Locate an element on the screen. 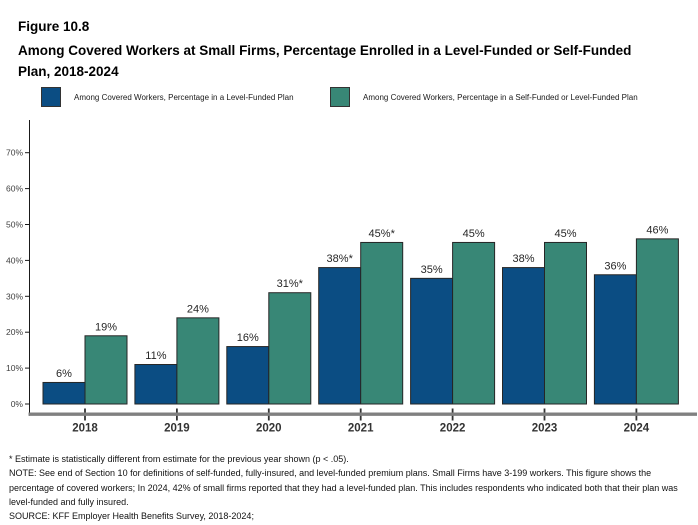  y-tick-label: 60% is located at coordinates (14, 189).